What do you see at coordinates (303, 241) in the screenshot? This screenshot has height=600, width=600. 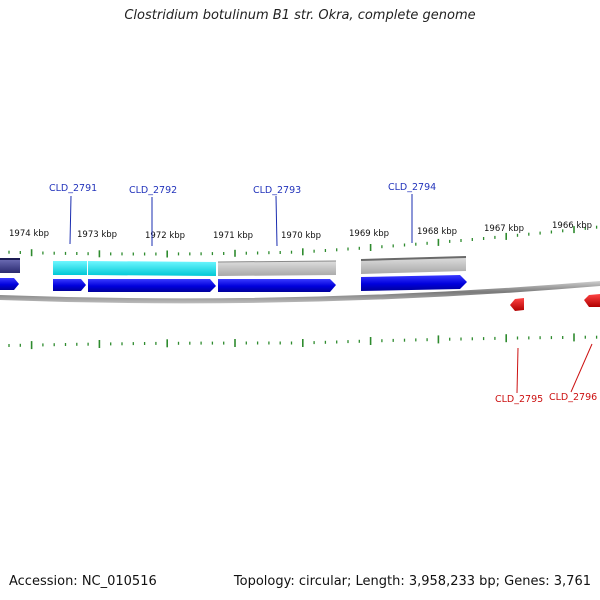 I see `tick-track-outer` at bounding box center [303, 241].